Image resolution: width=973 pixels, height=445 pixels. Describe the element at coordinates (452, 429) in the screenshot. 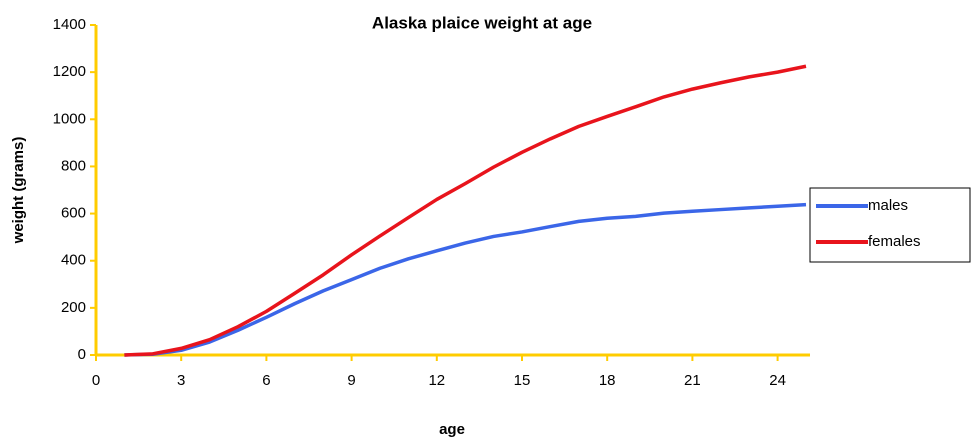

I see `x-axis-label: age` at that location.